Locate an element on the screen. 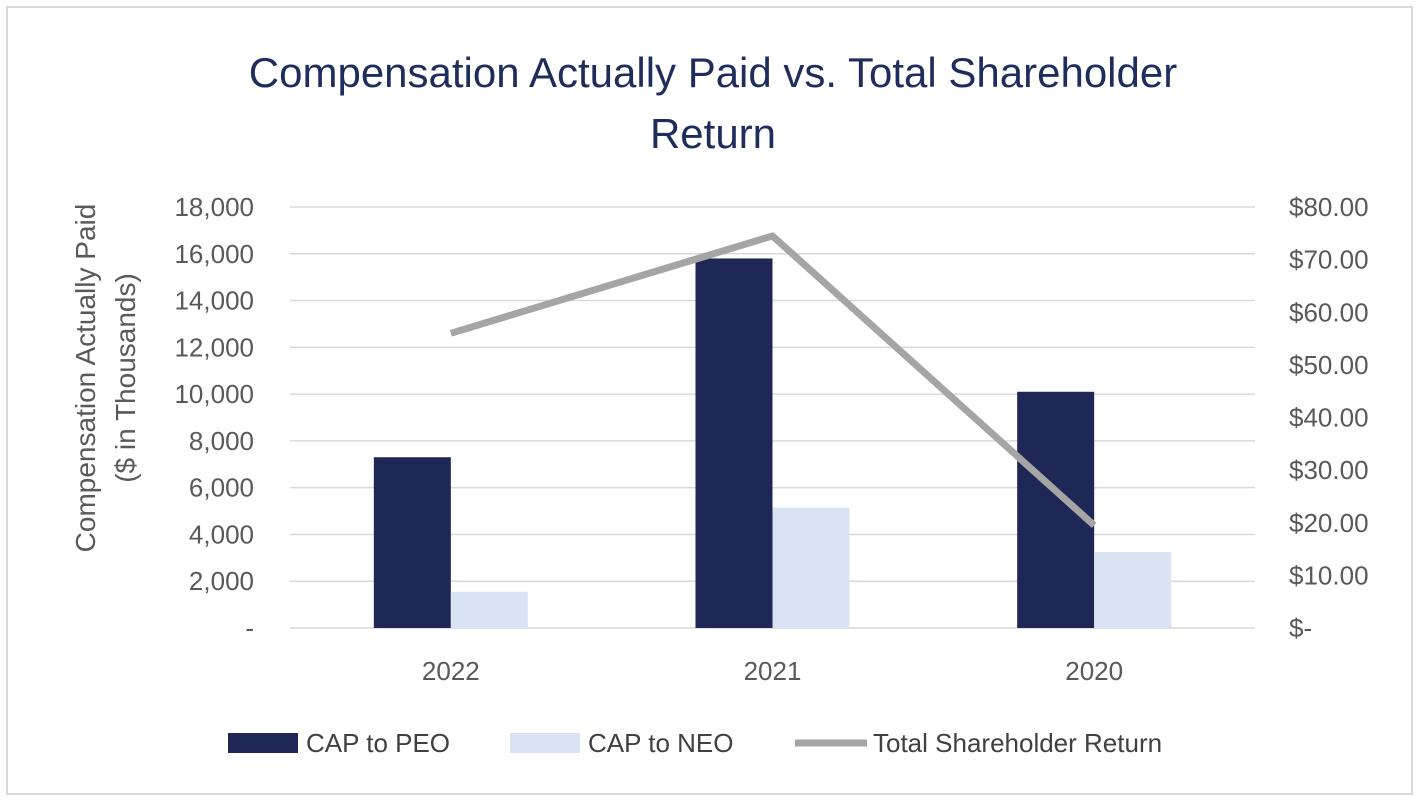  bar-cap-to-neo-2021 is located at coordinates (811, 567).